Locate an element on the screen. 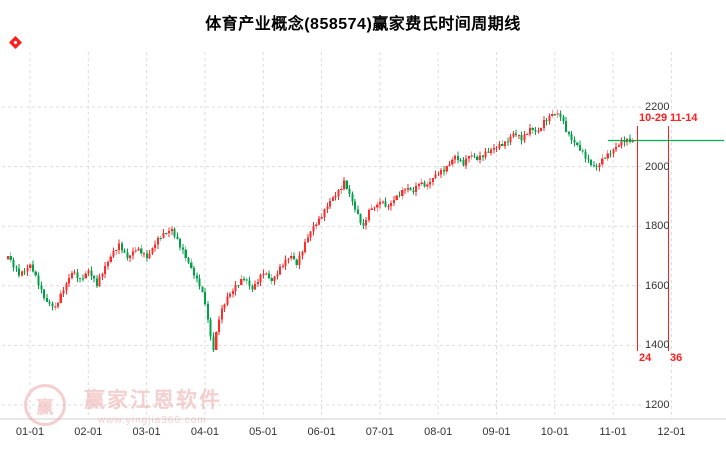 This screenshot has height=450, width=726. watermark-url: www.yingjia360.com is located at coordinates (152, 420).